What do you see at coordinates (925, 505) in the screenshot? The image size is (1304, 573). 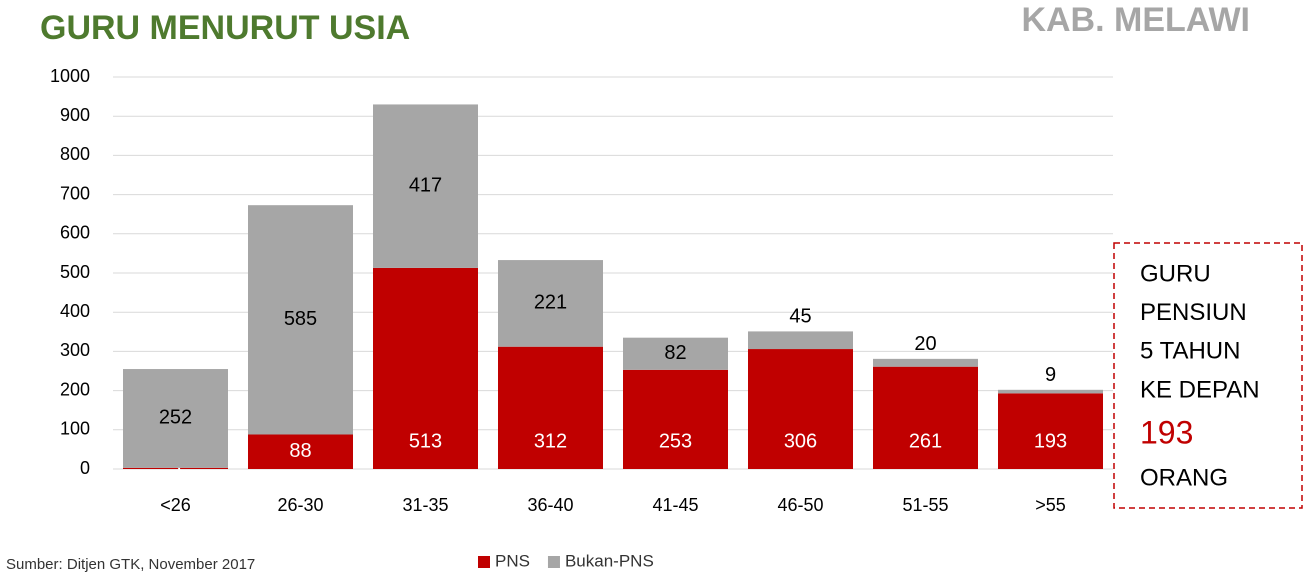 I see `x-tick-label: 51-55` at bounding box center [925, 505].